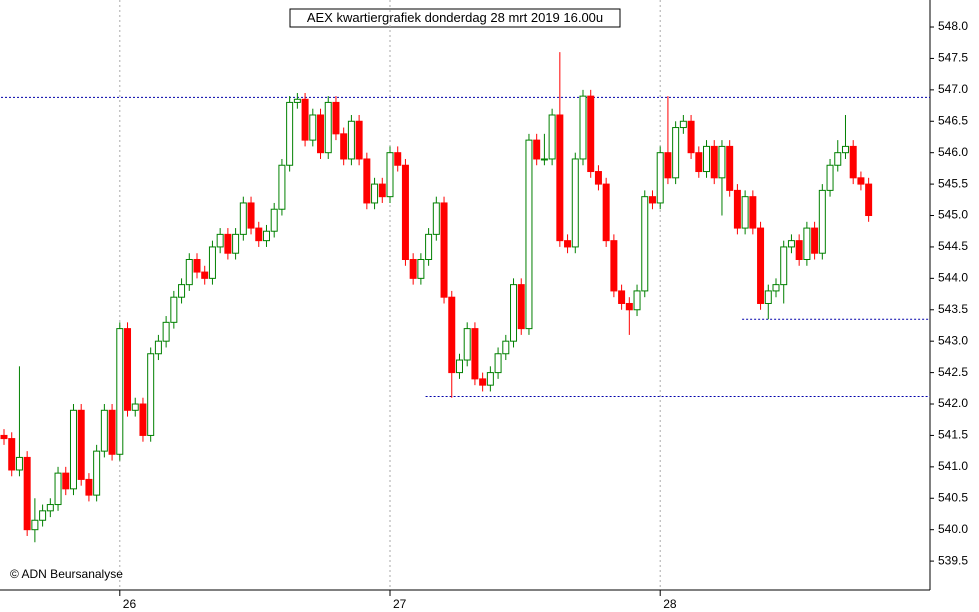 The height and width of the screenshot is (612, 979). What do you see at coordinates (66, 574) in the screenshot?
I see `credit: © ADN Beursanalyse` at bounding box center [66, 574].